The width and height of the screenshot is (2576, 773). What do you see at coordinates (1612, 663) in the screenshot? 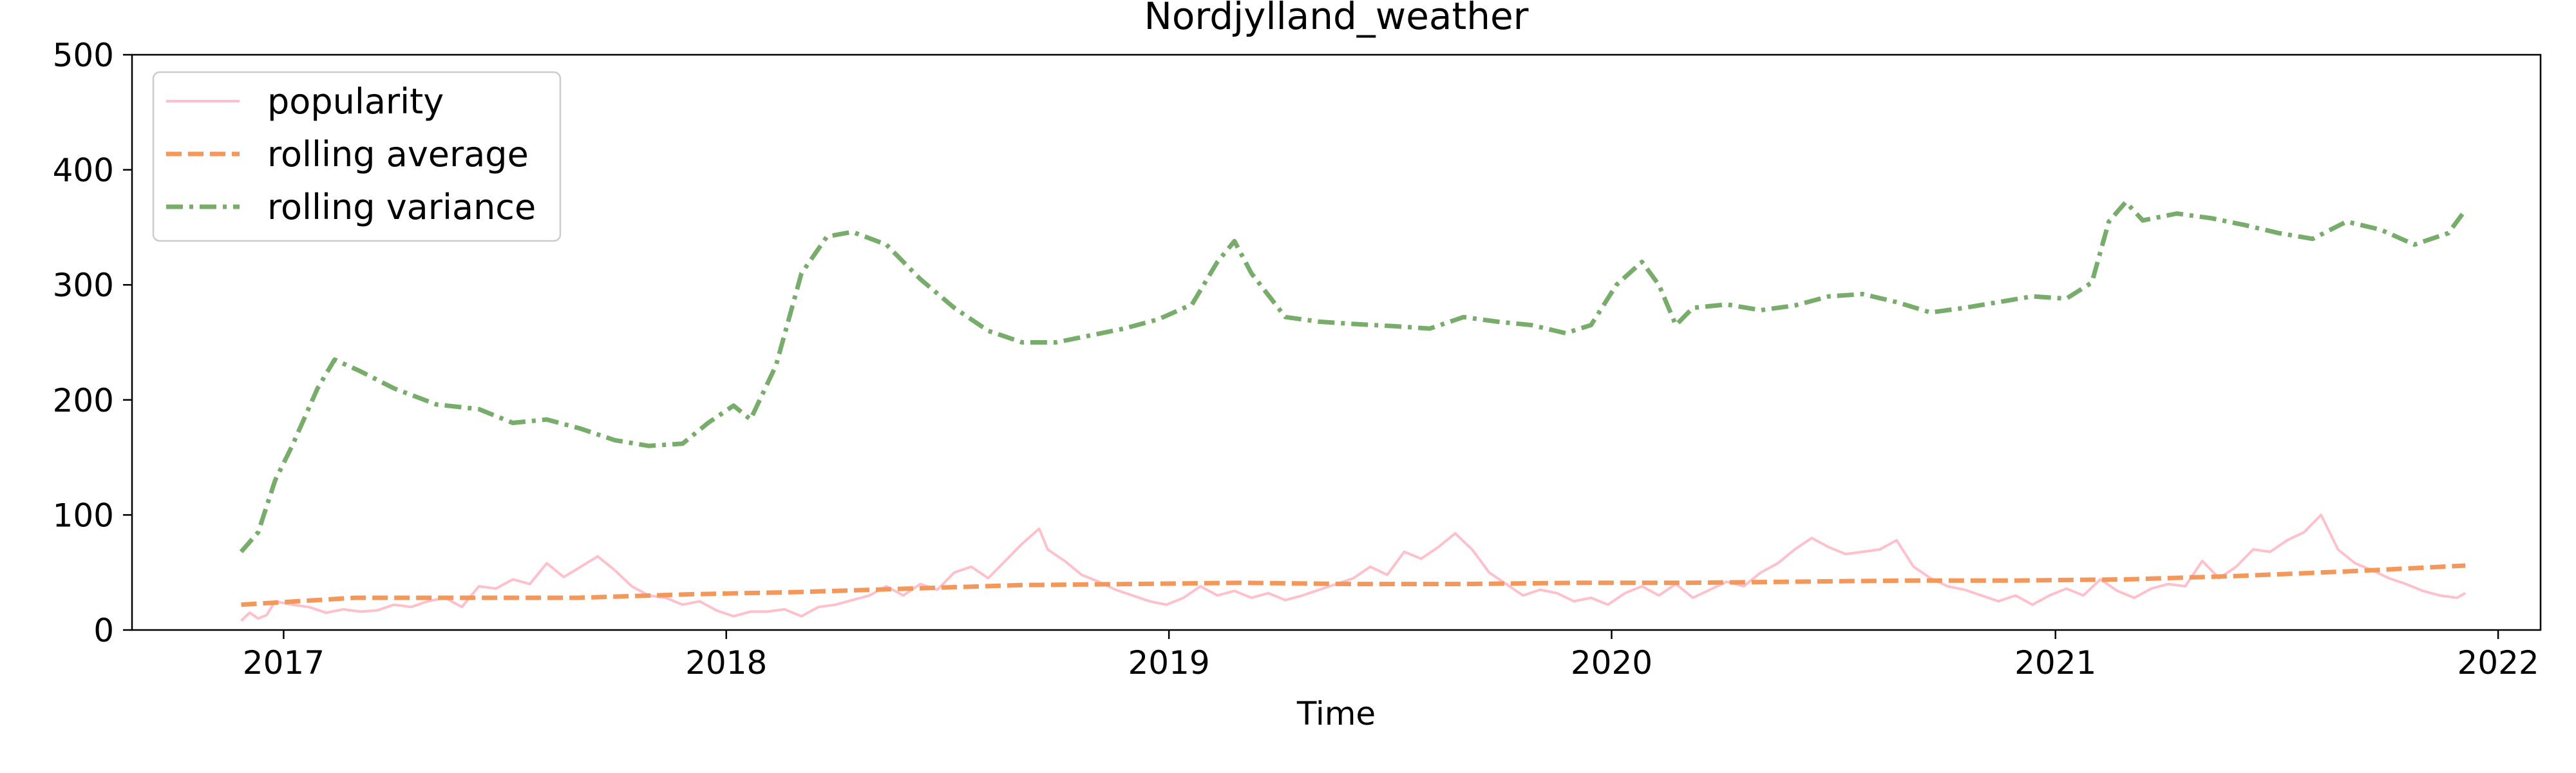
I see `x-tick-label: 2020` at bounding box center [1612, 663].